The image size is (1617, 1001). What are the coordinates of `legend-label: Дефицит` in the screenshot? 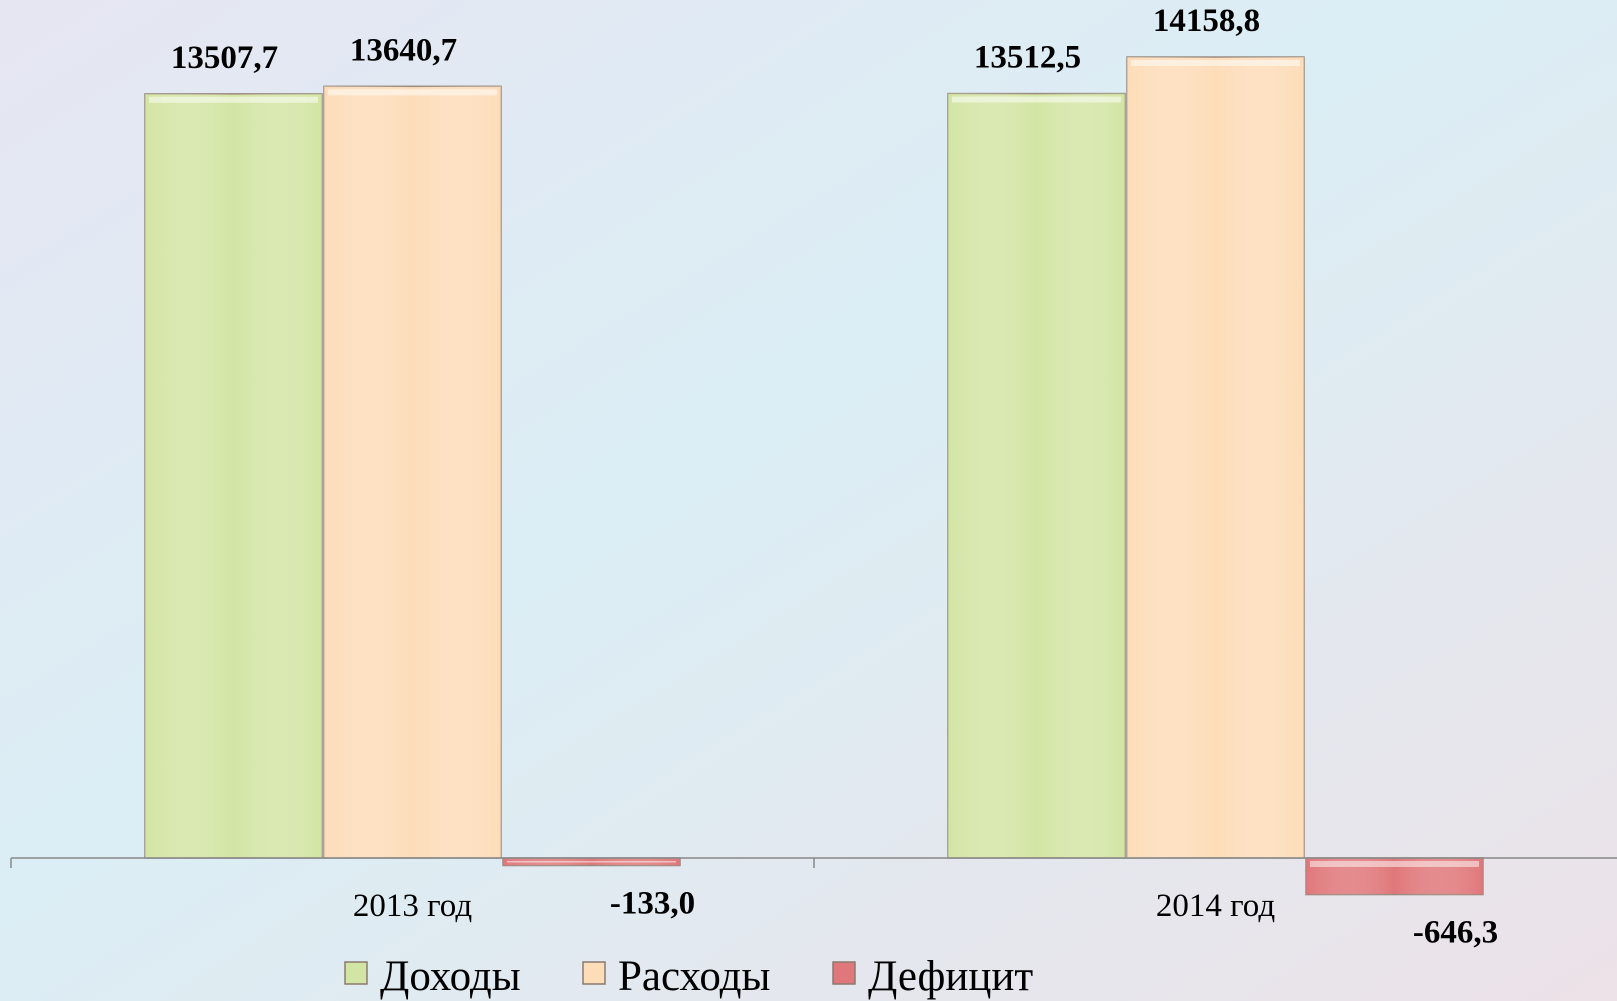 It's located at (950, 976).